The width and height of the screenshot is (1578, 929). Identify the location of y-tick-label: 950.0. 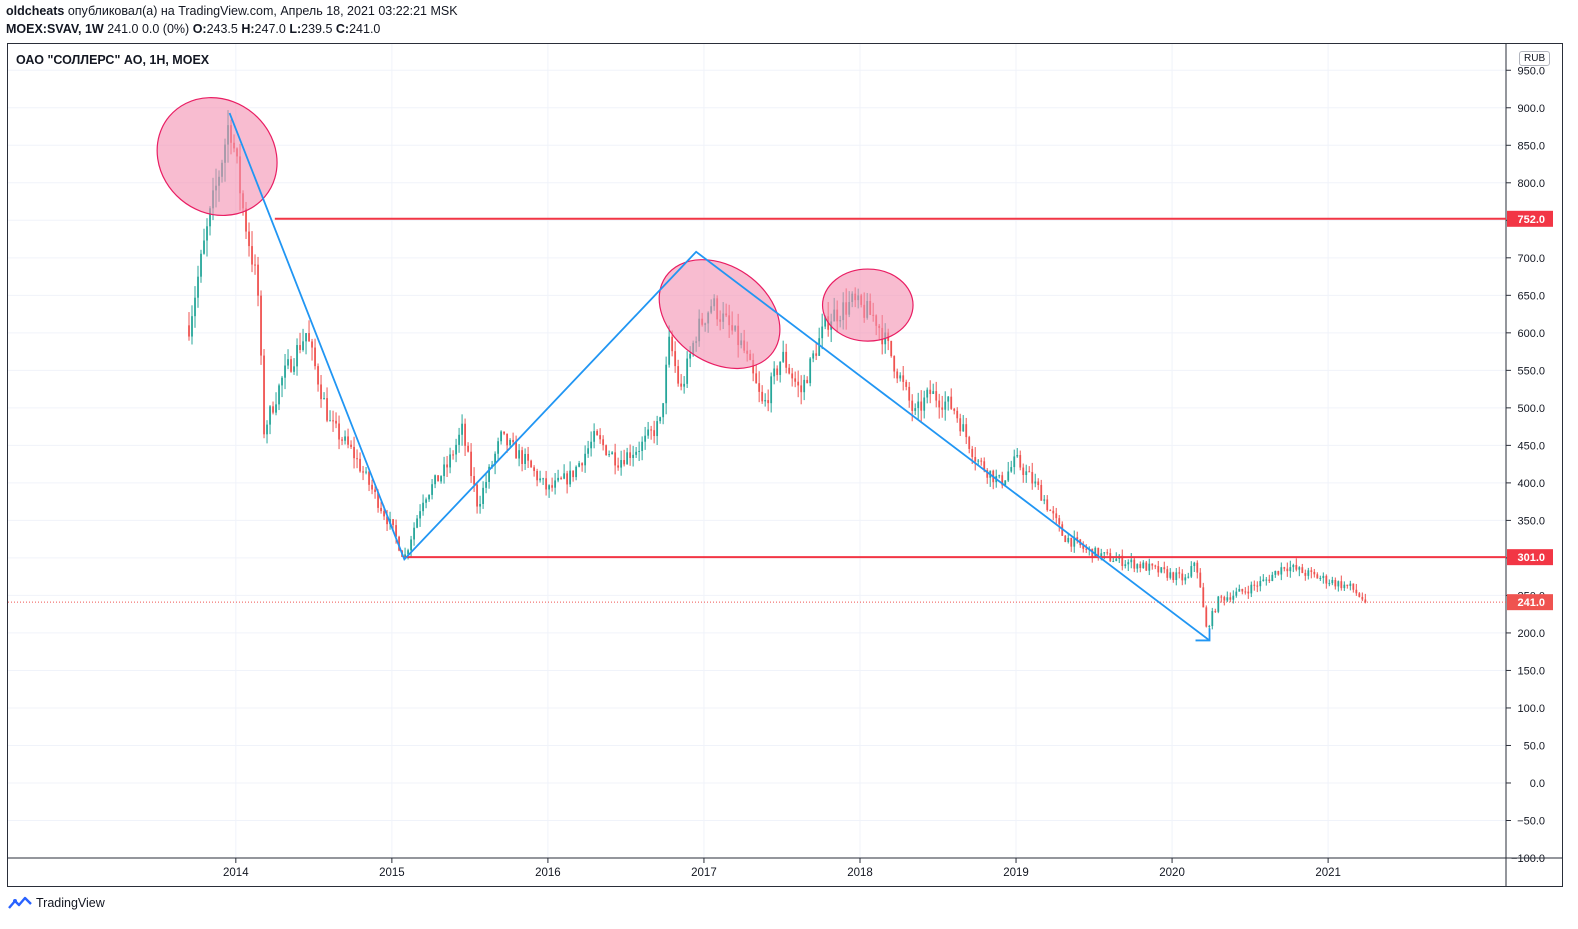
(1531, 71).